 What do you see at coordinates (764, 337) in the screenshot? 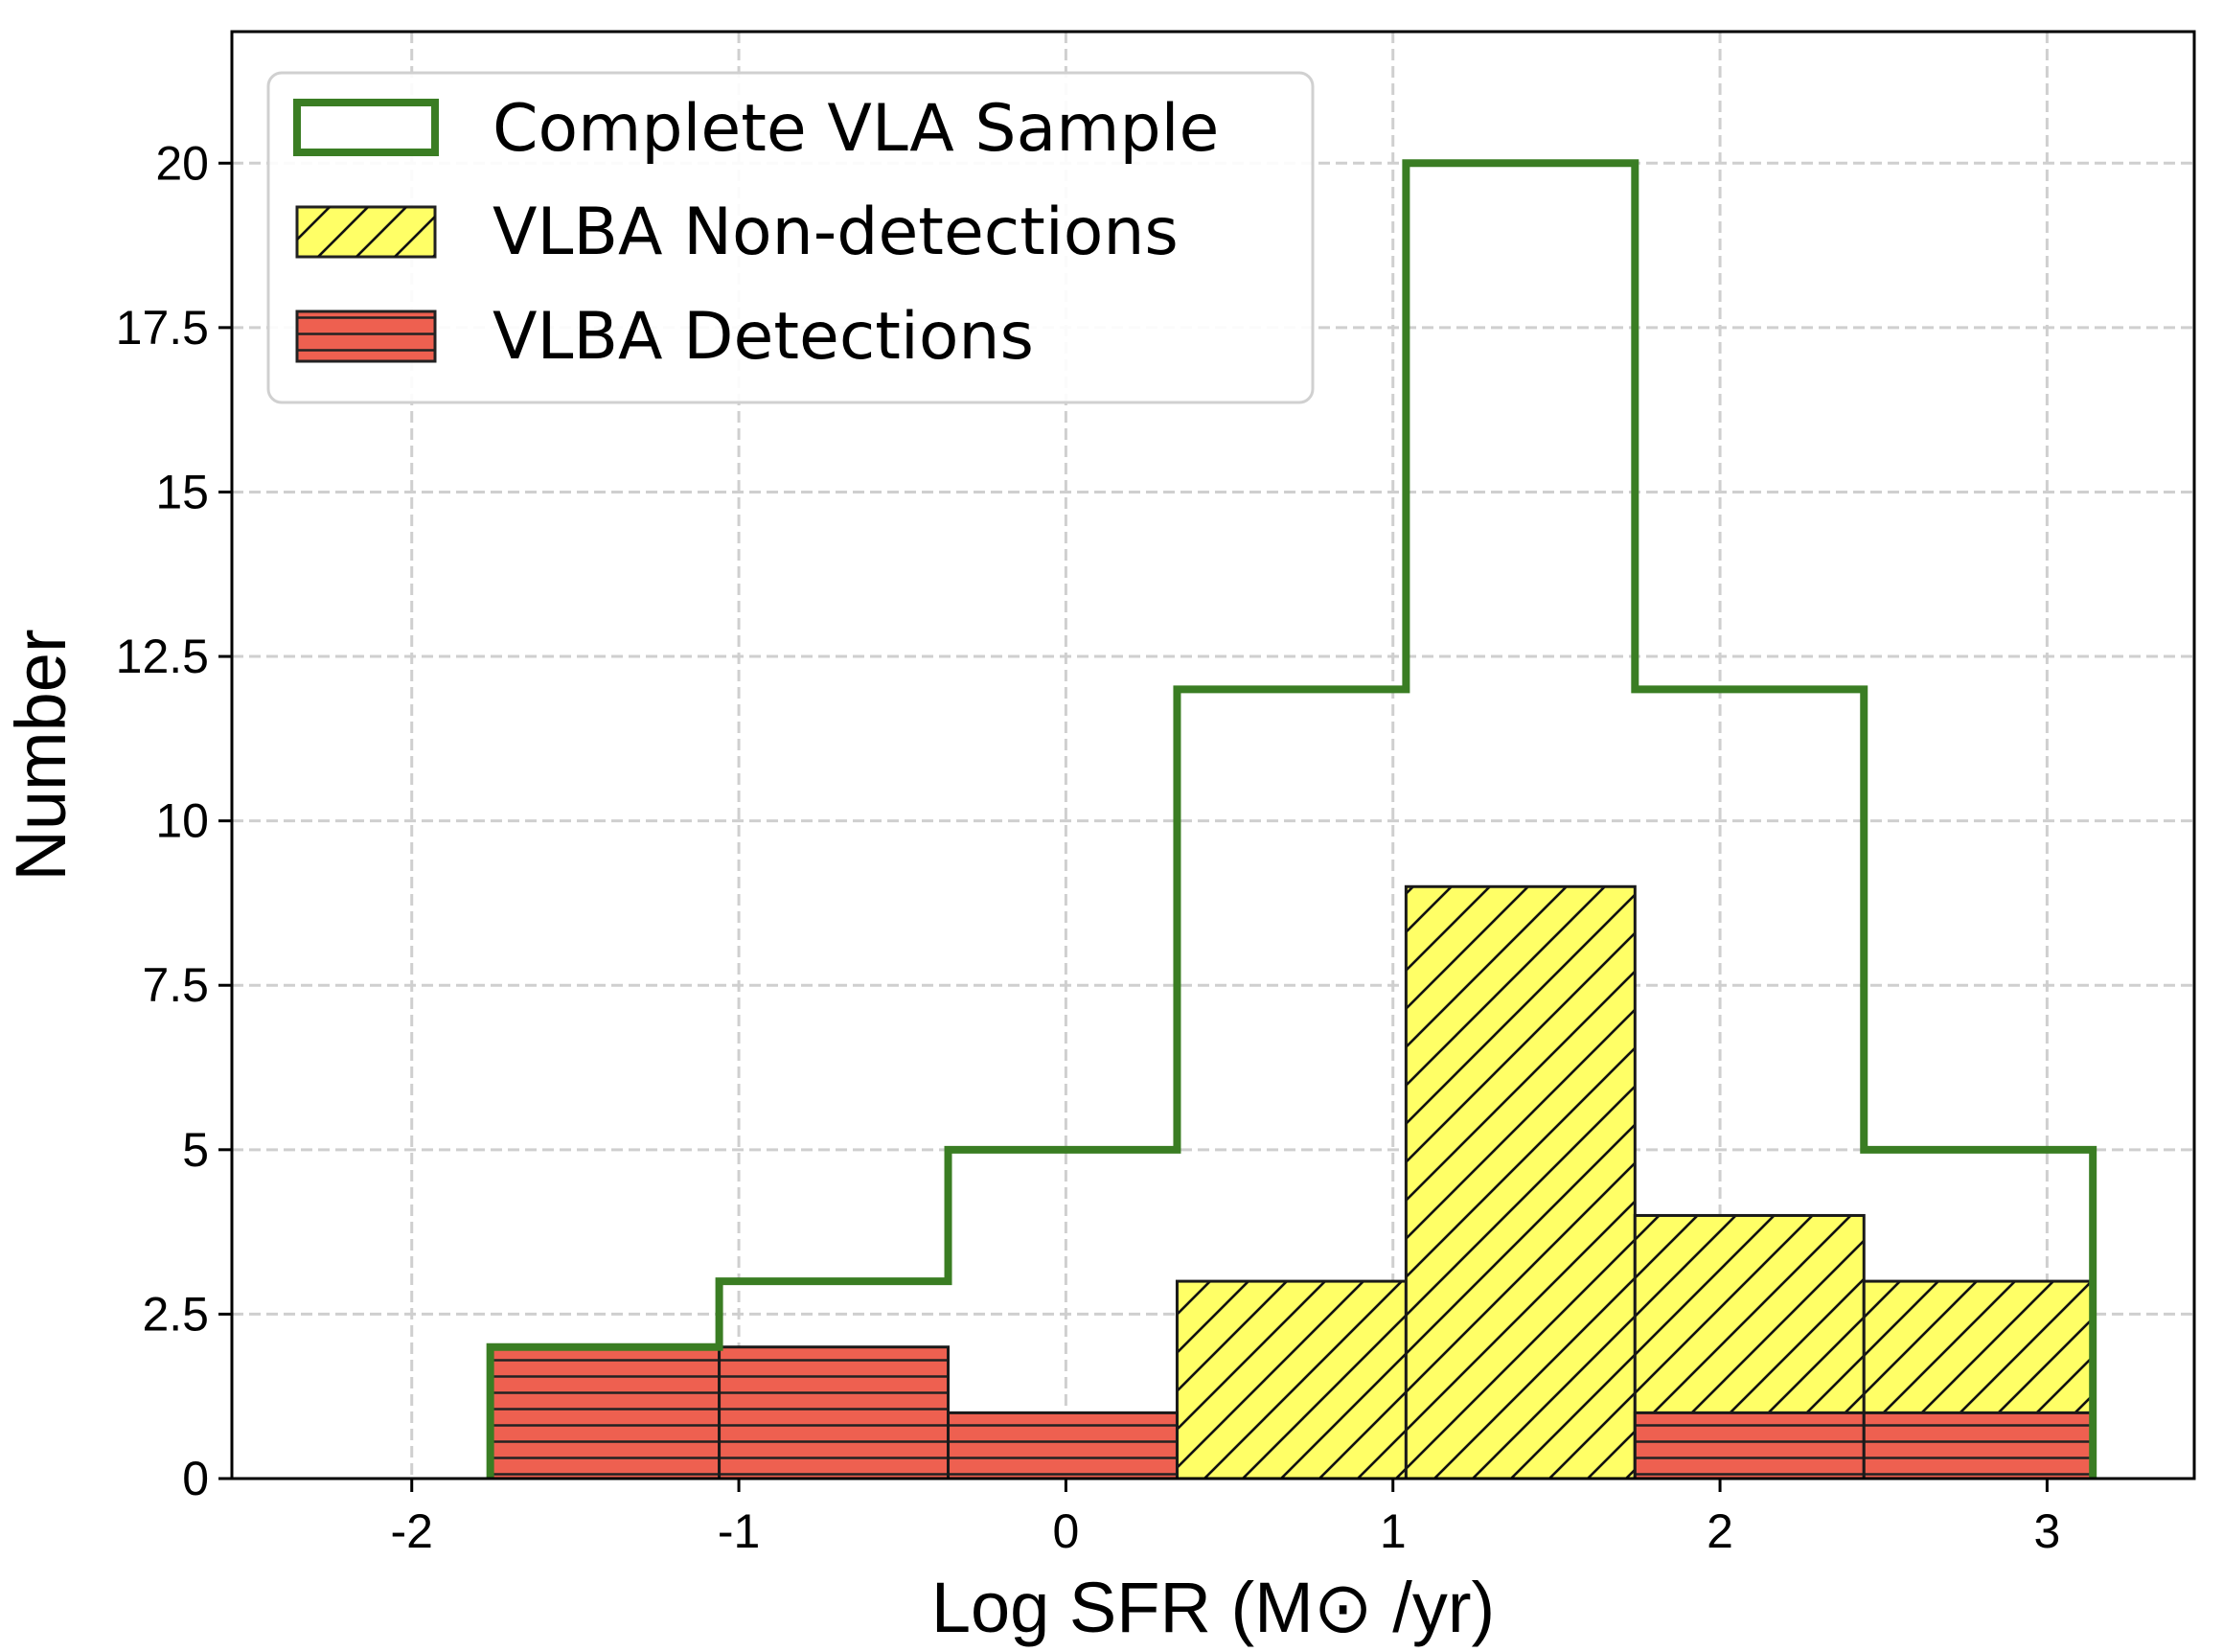
I see `legend-label-detections: VLBA Detections` at bounding box center [764, 337].